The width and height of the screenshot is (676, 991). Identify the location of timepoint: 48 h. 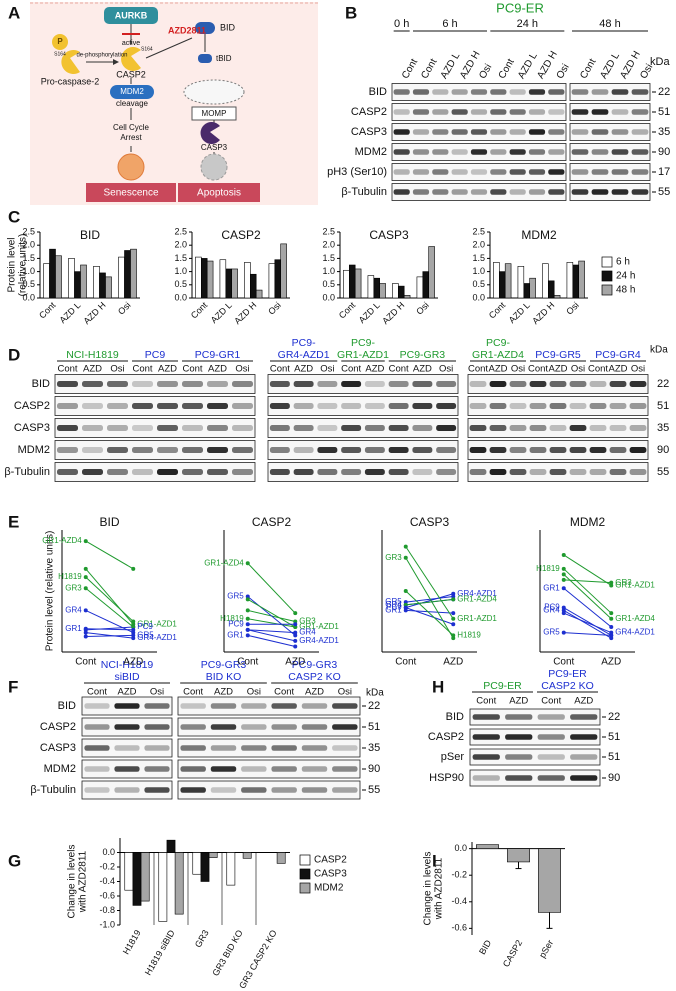
(609, 24).